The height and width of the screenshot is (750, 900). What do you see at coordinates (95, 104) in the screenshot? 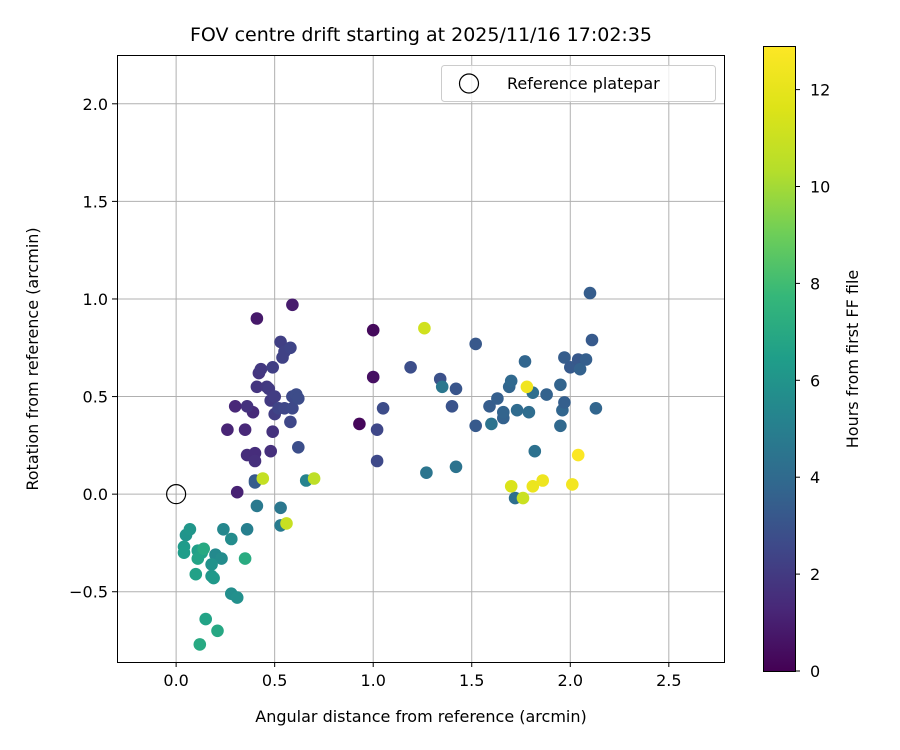
I see `y-tick-label: 2.0` at bounding box center [95, 104].